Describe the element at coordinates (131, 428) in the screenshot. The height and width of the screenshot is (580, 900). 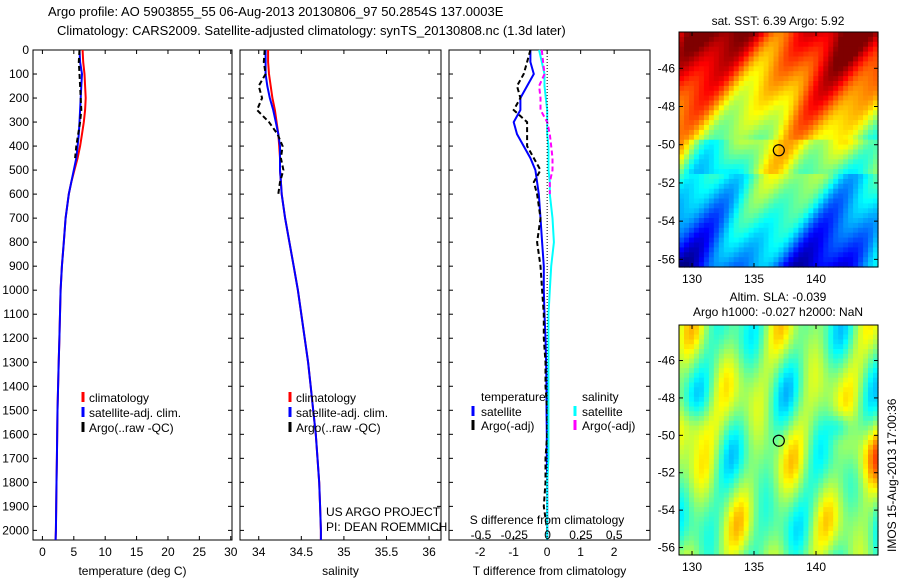
I see `legend-entry: Argo(..raw -QC)` at that location.